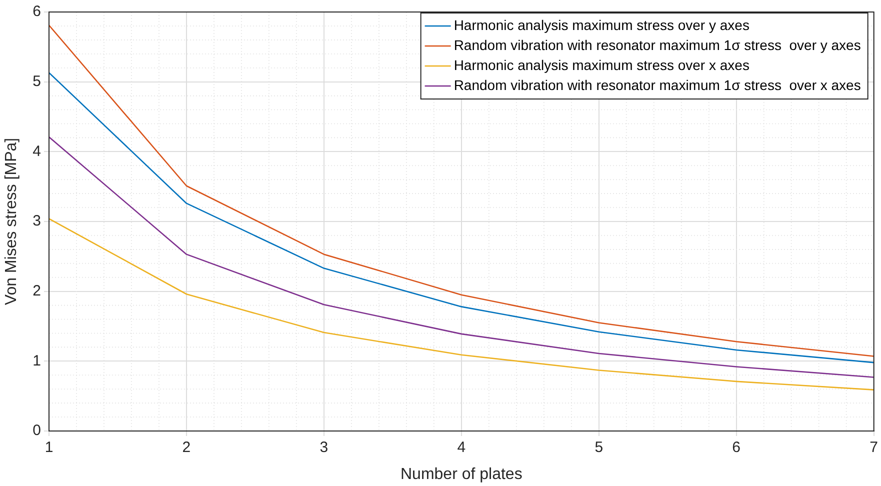  I want to click on legend-label: Harmonic analysis maximum stress over x axes, so click(602, 64).